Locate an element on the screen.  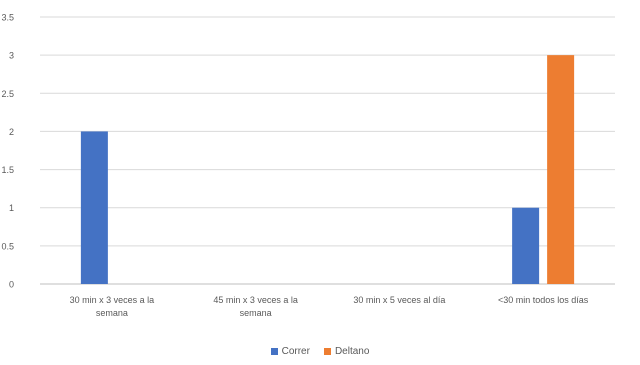
x-tick-label-0-1: semana is located at coordinates (112, 313).